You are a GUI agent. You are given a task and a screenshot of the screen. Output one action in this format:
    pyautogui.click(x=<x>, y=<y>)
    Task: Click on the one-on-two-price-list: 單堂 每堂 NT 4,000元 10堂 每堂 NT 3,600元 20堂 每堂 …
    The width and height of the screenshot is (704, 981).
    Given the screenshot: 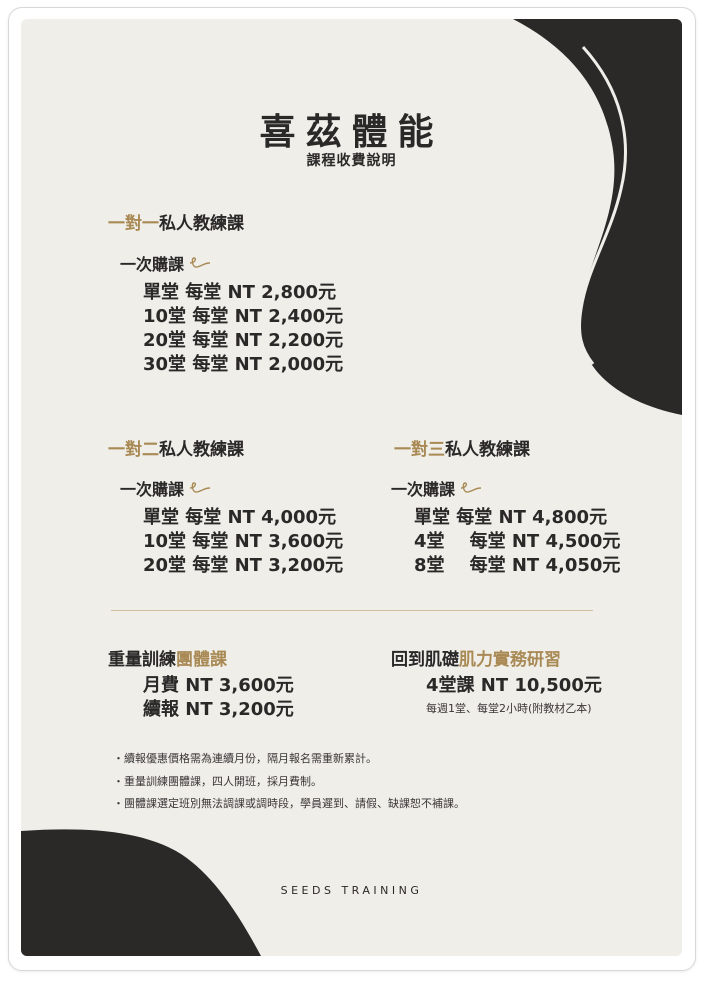 What is the action you would take?
    pyautogui.click(x=243, y=542)
    